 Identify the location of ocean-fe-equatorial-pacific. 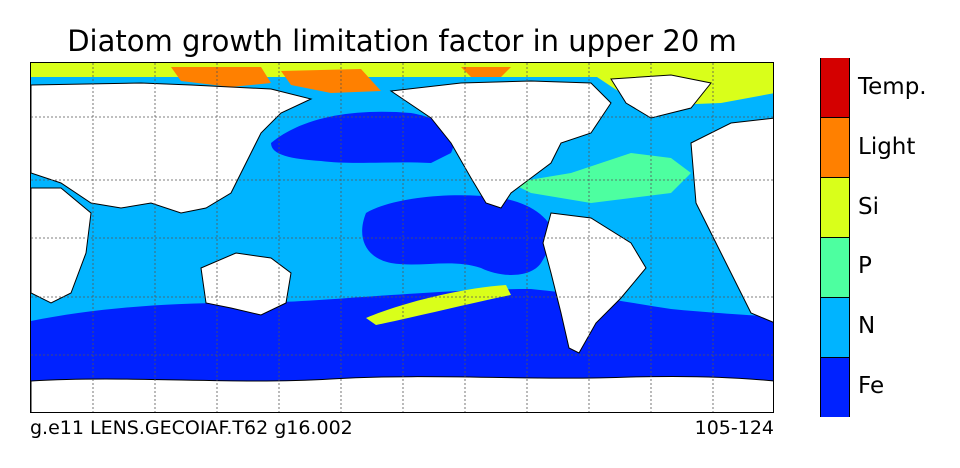
(459, 235).